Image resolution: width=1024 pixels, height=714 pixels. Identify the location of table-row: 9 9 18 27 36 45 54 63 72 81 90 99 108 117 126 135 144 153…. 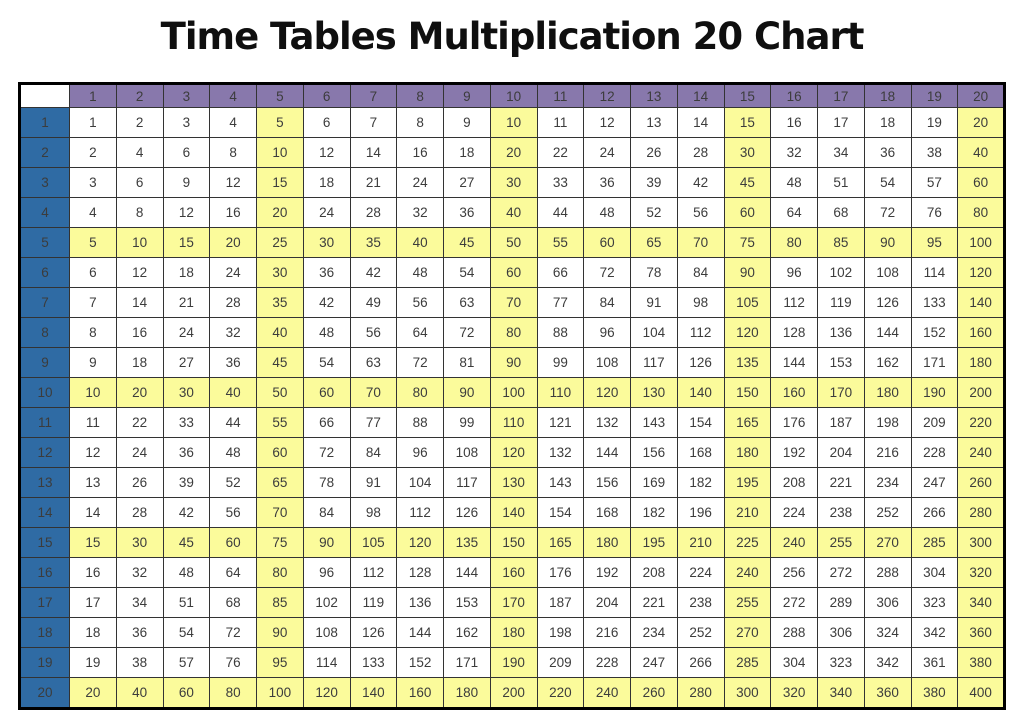
(512, 362).